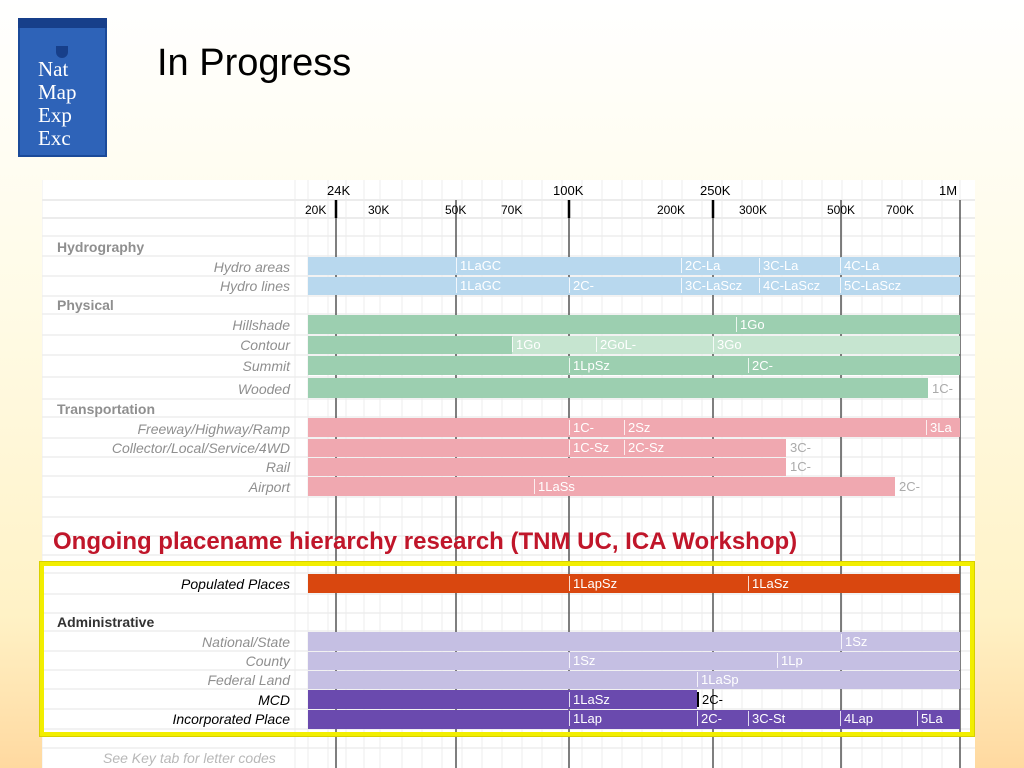 This screenshot has width=1024, height=768. What do you see at coordinates (634, 583) in the screenshot?
I see `bar-populated-places` at bounding box center [634, 583].